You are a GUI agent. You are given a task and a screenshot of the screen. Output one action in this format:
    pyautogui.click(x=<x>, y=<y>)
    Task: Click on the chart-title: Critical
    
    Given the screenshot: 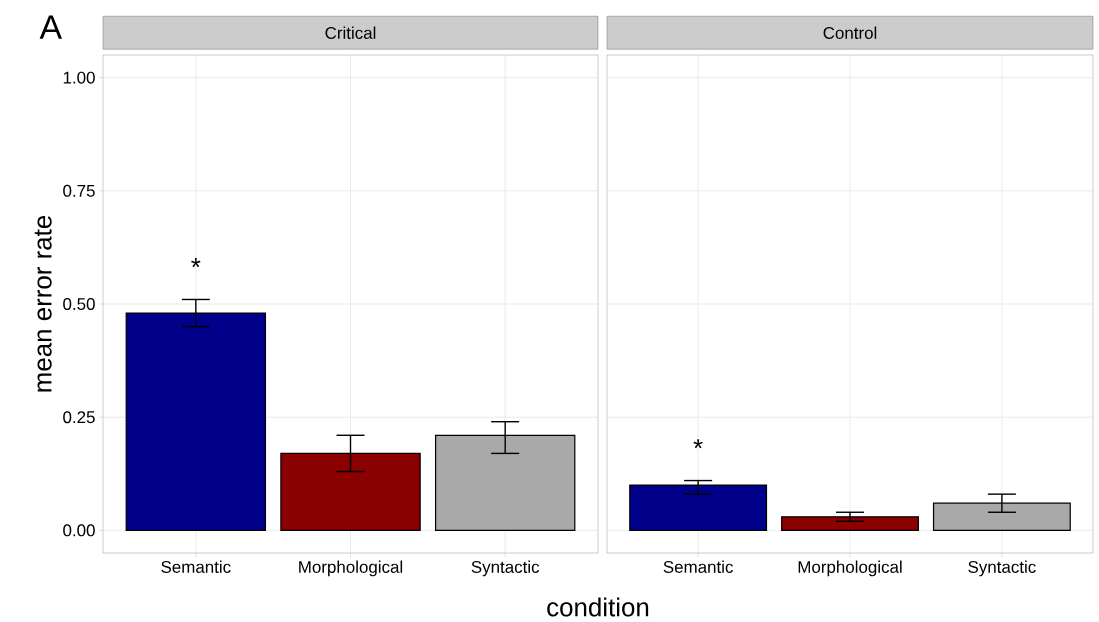 What is the action you would take?
    pyautogui.click(x=350, y=32)
    